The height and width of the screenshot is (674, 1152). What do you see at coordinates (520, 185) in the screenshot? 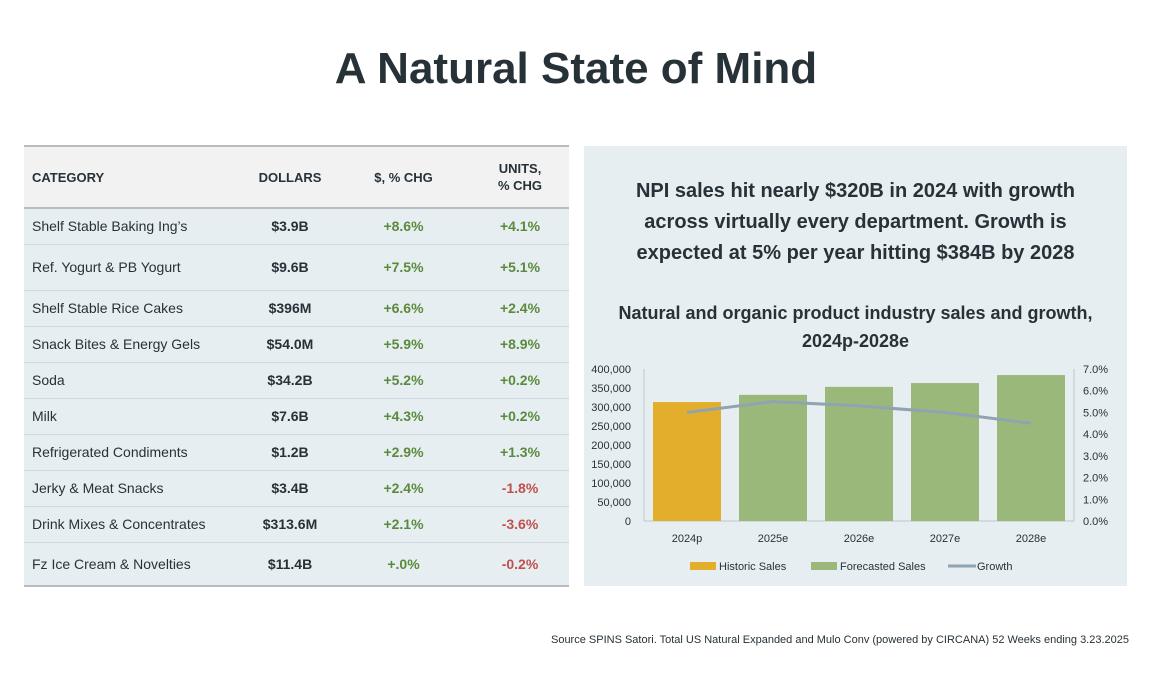
I see `header-units-chg-line2: % CHG` at bounding box center [520, 185].